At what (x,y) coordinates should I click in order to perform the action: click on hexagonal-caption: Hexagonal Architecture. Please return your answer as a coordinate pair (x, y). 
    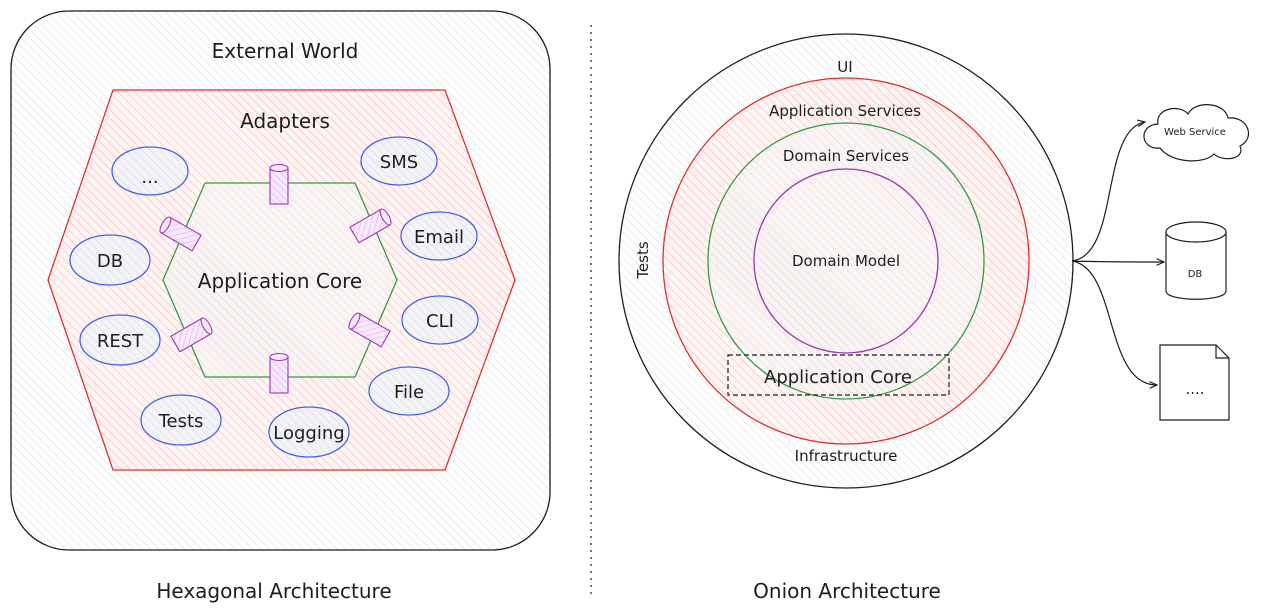
    Looking at the image, I should click on (273, 591).